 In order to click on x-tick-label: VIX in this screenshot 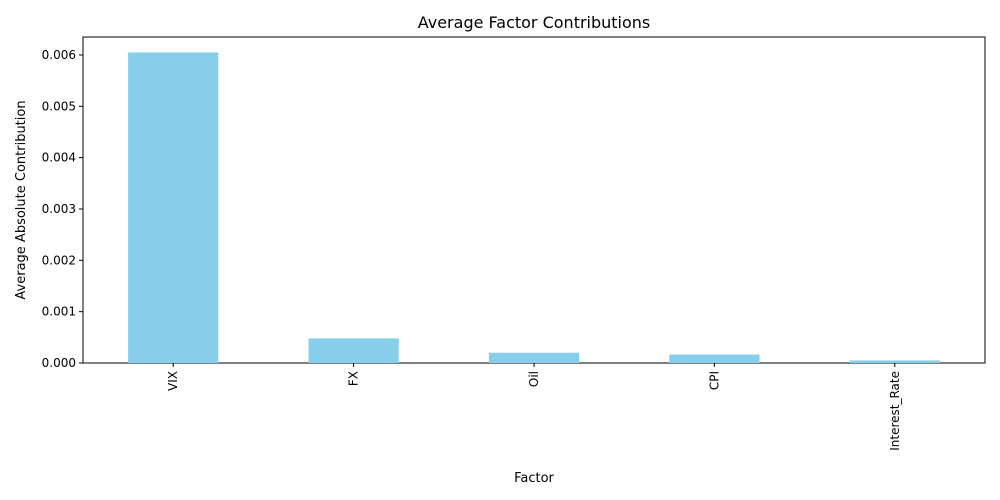, I will do `click(173, 381)`.